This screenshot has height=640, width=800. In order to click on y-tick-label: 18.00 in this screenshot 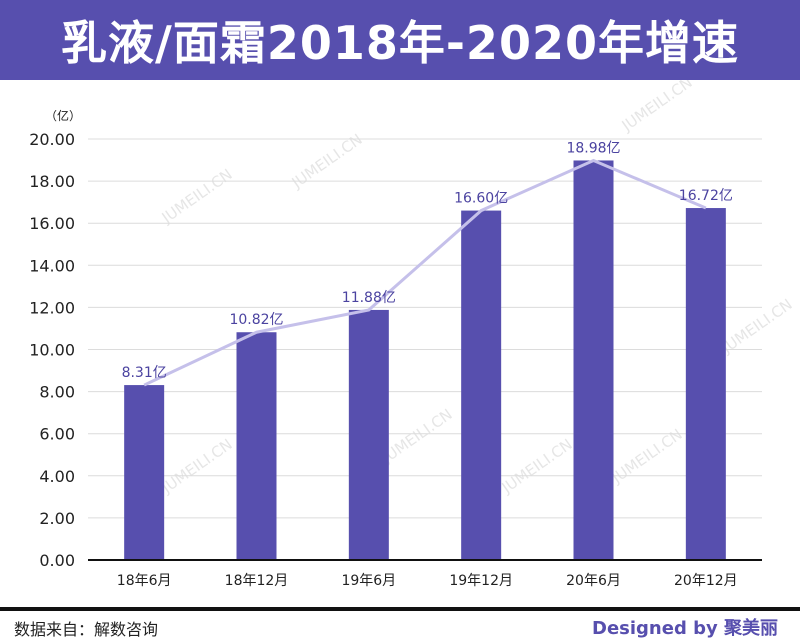, I will do `click(52, 181)`.